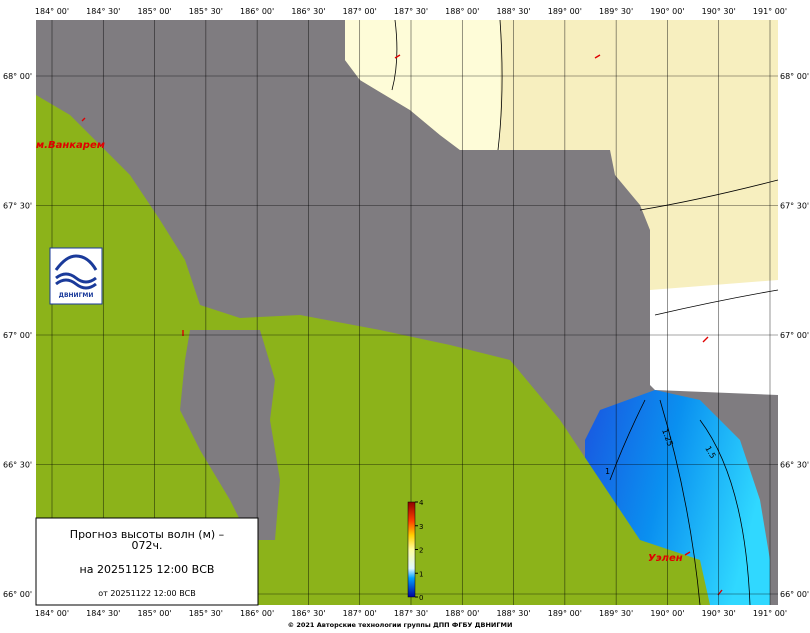 The height and width of the screenshot is (633, 810). I want to click on logo-waves, so click(76, 272).